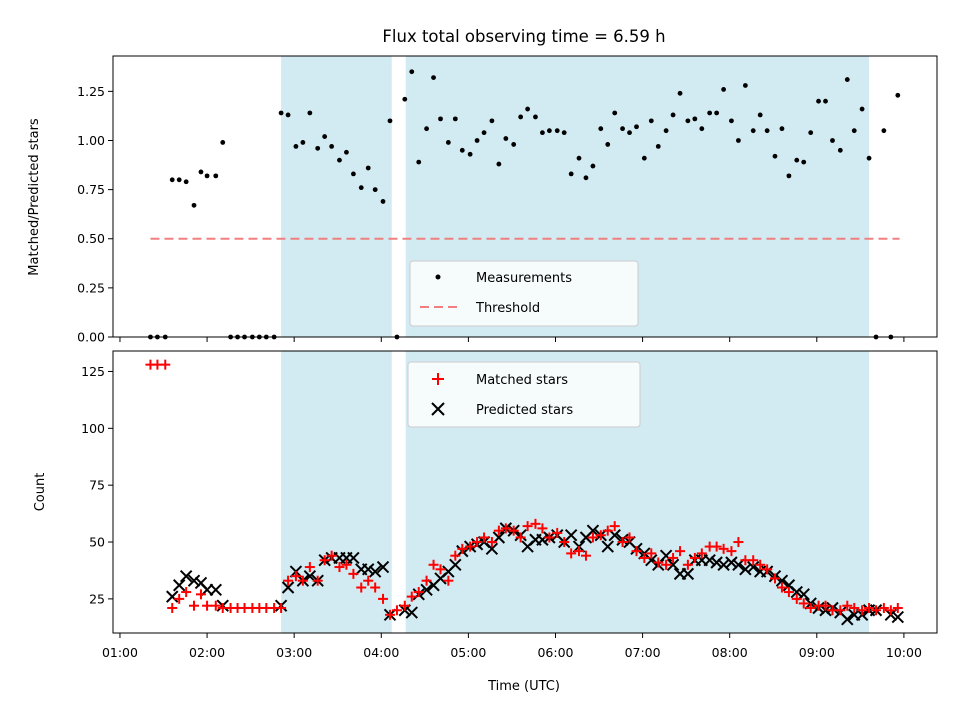 This screenshot has height=720, width=960. I want to click on top-legend: Measurements Threshold, so click(524, 293).